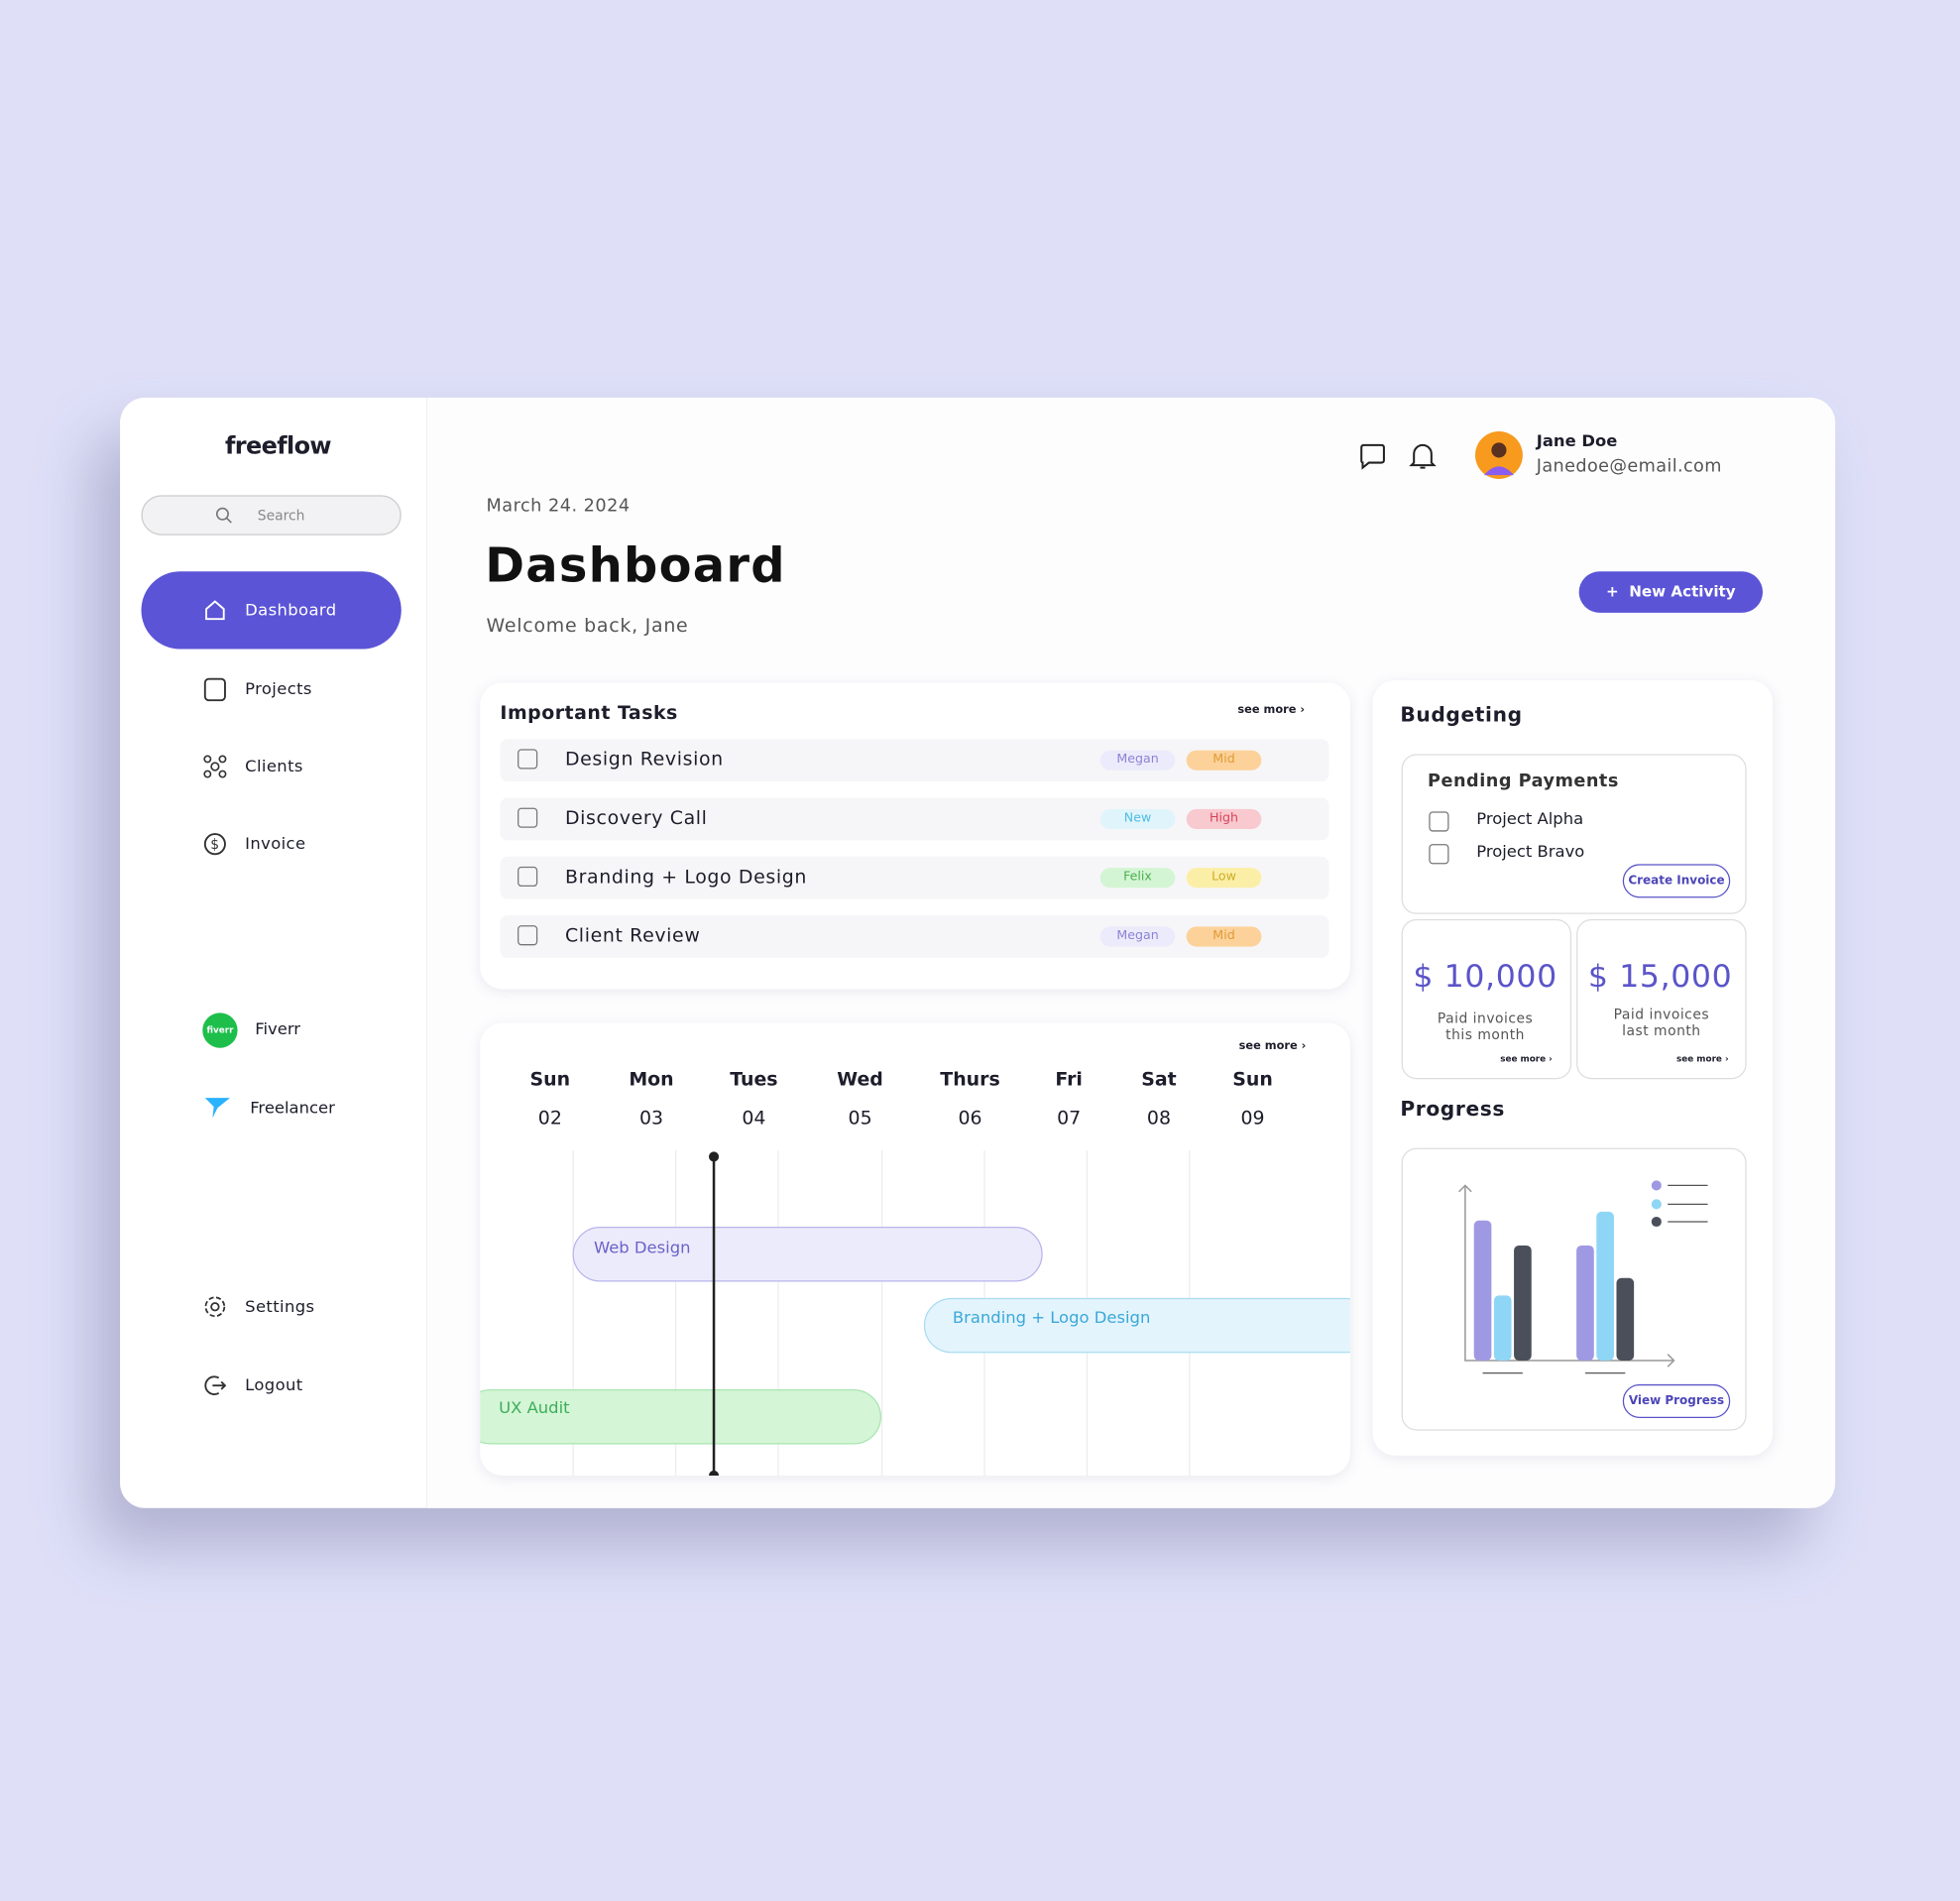 This screenshot has width=1960, height=1901. Describe the element at coordinates (914, 819) in the screenshot. I see `task-row: Discovery Call New High` at that location.